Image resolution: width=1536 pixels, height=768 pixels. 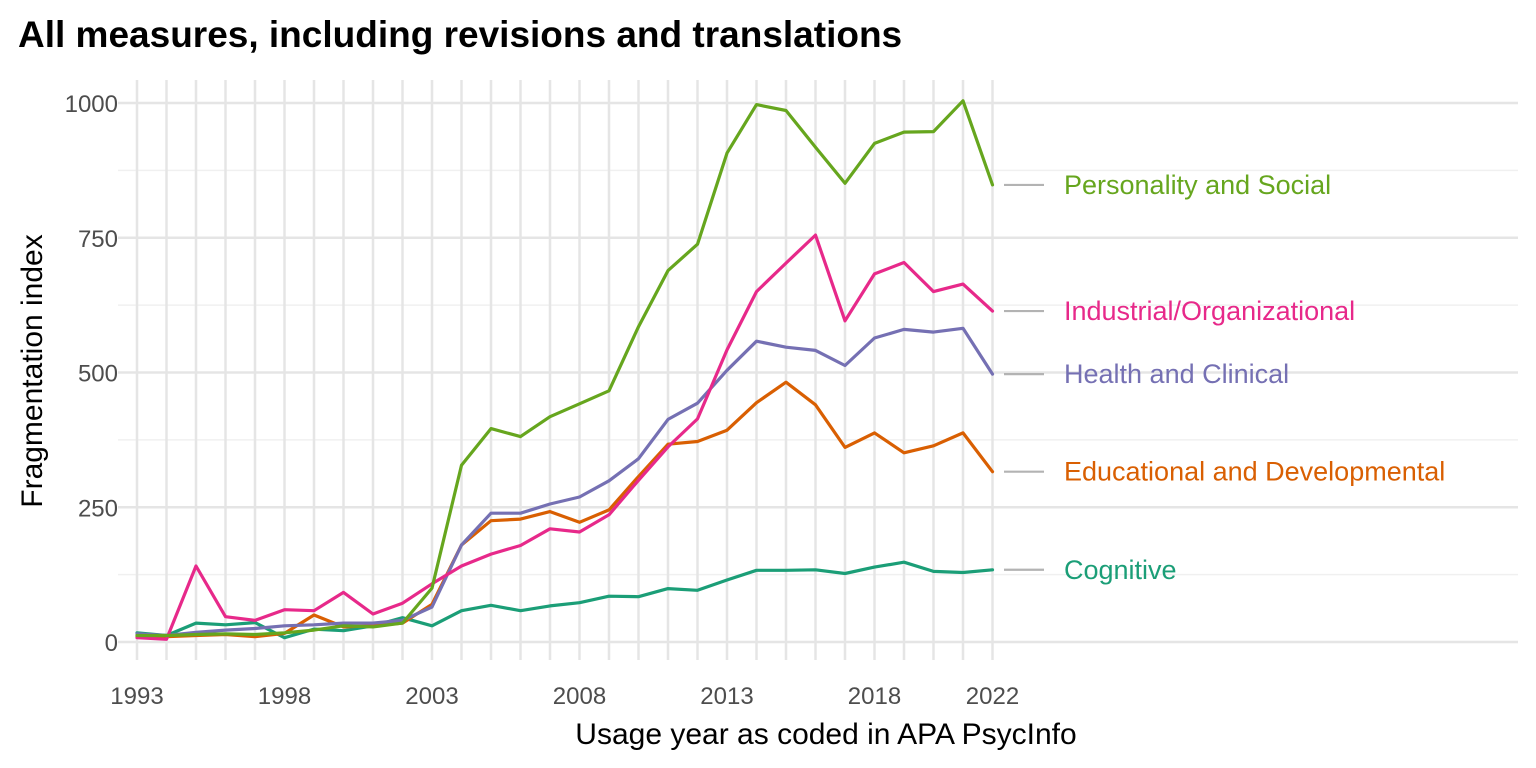 What do you see at coordinates (91, 104) in the screenshot?
I see `y-tick-label: 1000` at bounding box center [91, 104].